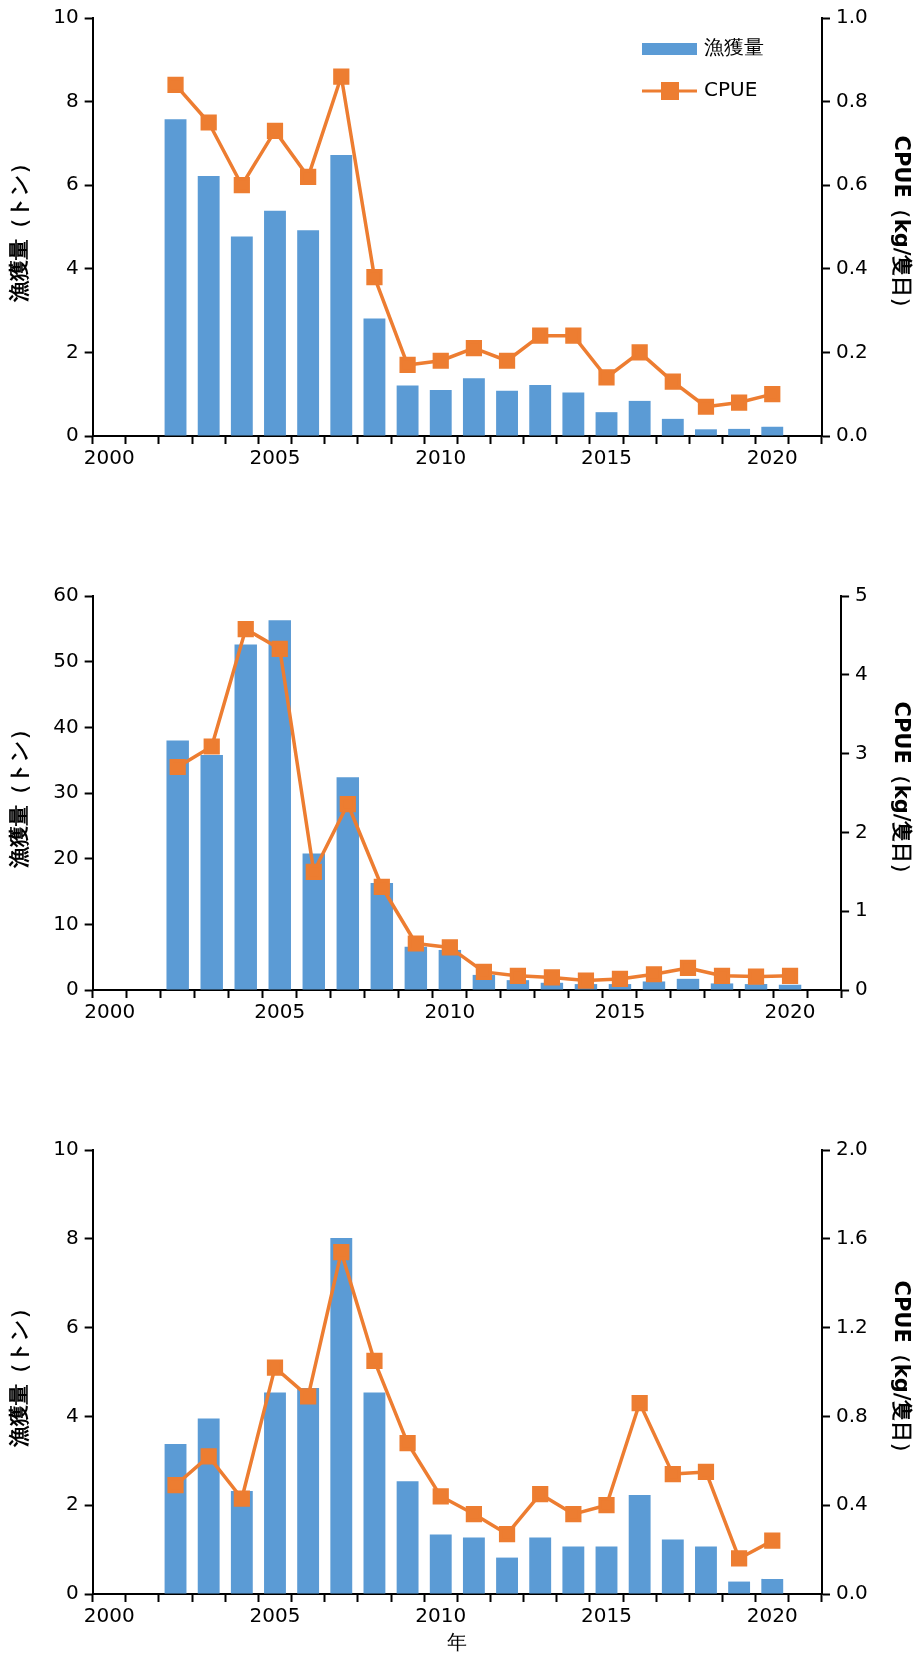 The height and width of the screenshot is (1664, 921). I want to click on y2-tick-label: 0.2, so click(851, 350).